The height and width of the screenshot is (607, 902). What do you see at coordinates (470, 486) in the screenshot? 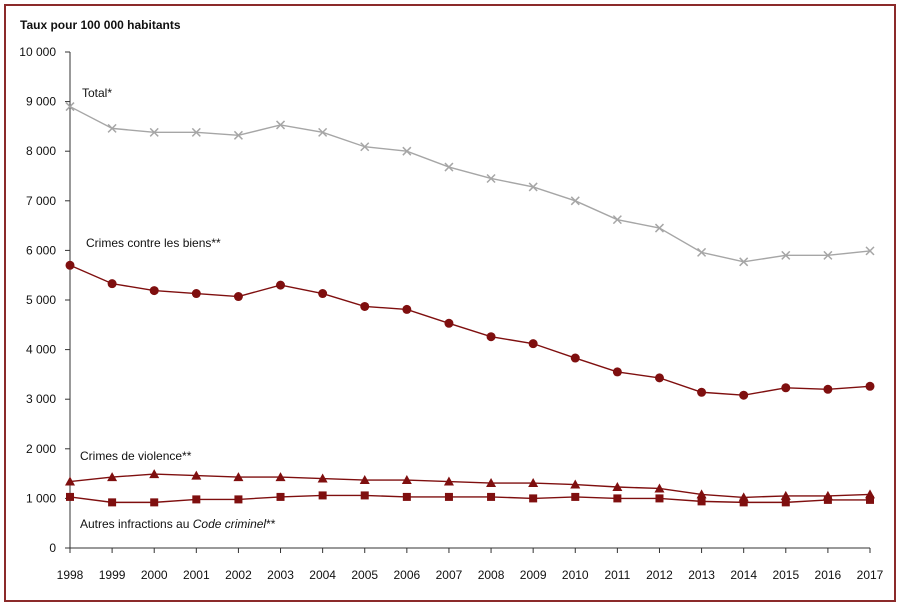
I see `series-line-violence` at bounding box center [470, 486].